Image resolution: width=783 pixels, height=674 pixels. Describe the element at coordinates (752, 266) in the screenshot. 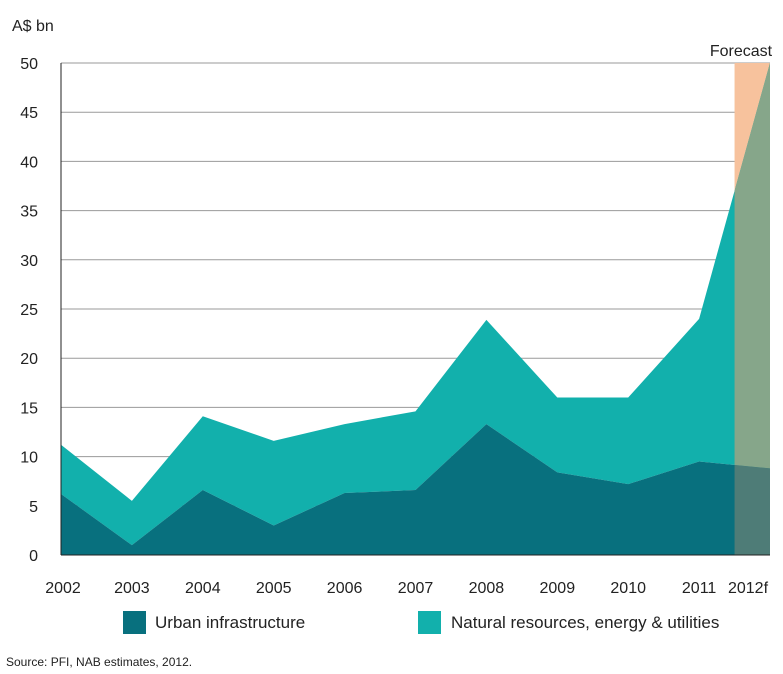

I see `forecast-overlay-natural-resources` at that location.